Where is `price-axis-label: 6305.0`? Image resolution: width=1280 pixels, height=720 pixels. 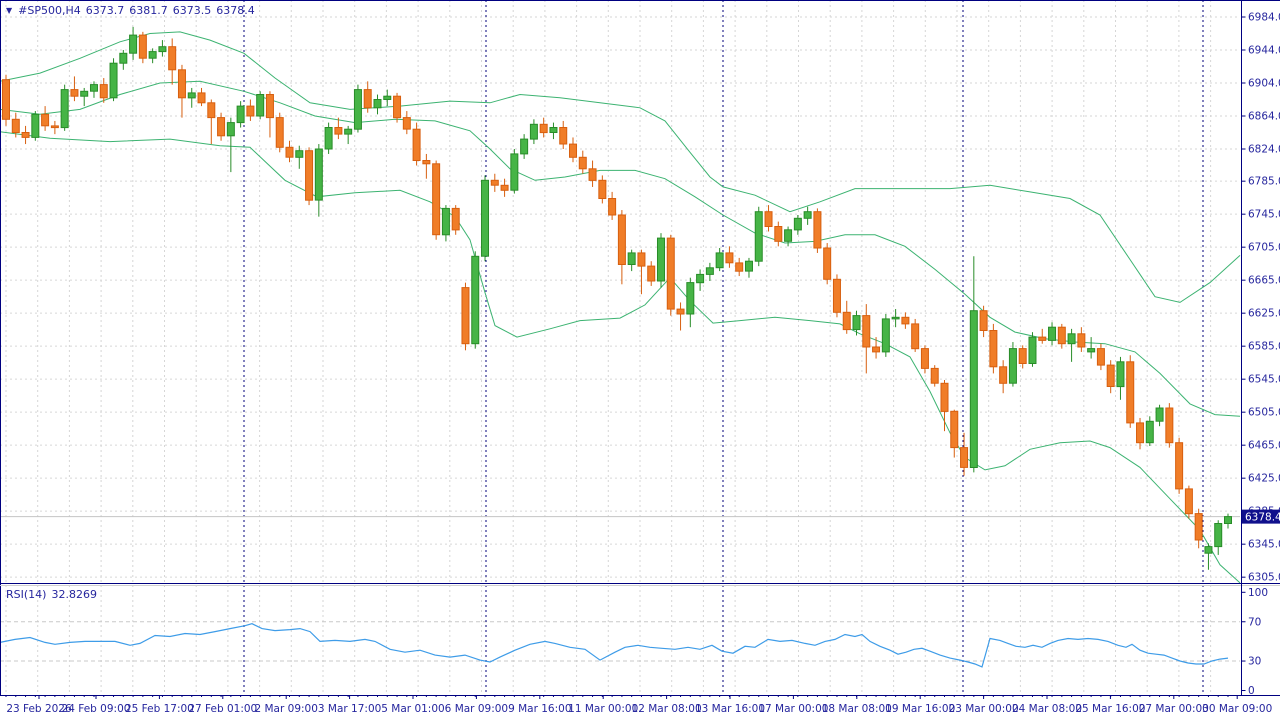 price-axis-label: 6305.0 is located at coordinates (1264, 578).